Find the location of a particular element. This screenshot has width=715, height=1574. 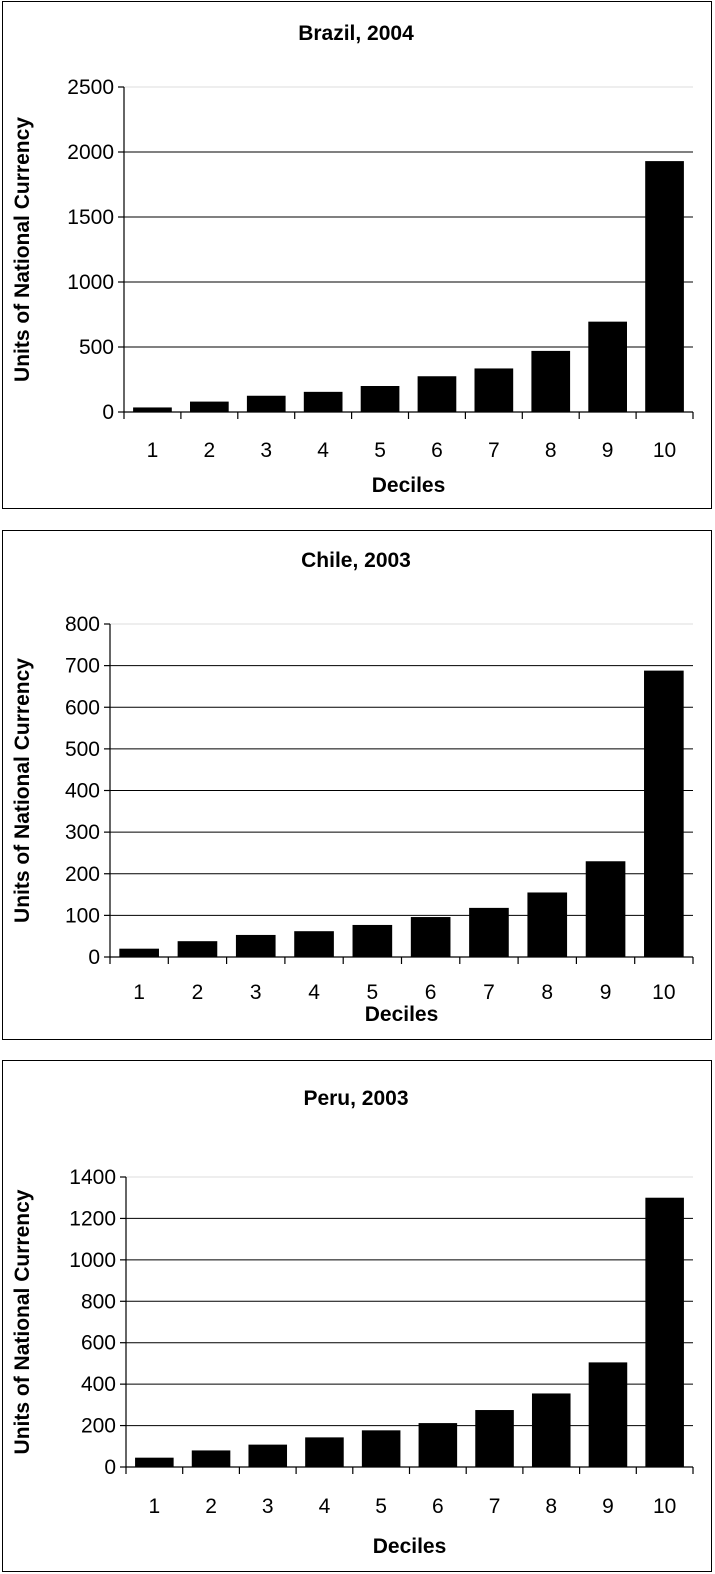

y-tick-label: 1200 is located at coordinates (92, 1218).